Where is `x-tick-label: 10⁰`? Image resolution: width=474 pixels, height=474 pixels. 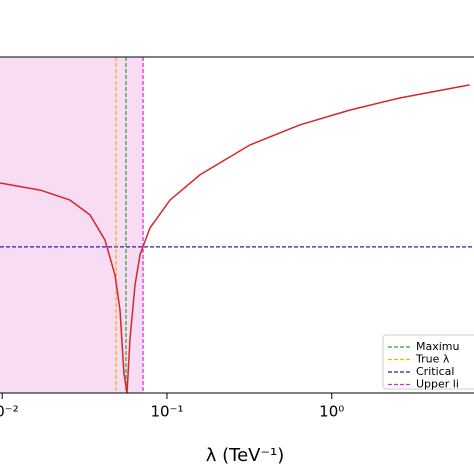
x-tick-label: 10⁰ is located at coordinates (331, 412).